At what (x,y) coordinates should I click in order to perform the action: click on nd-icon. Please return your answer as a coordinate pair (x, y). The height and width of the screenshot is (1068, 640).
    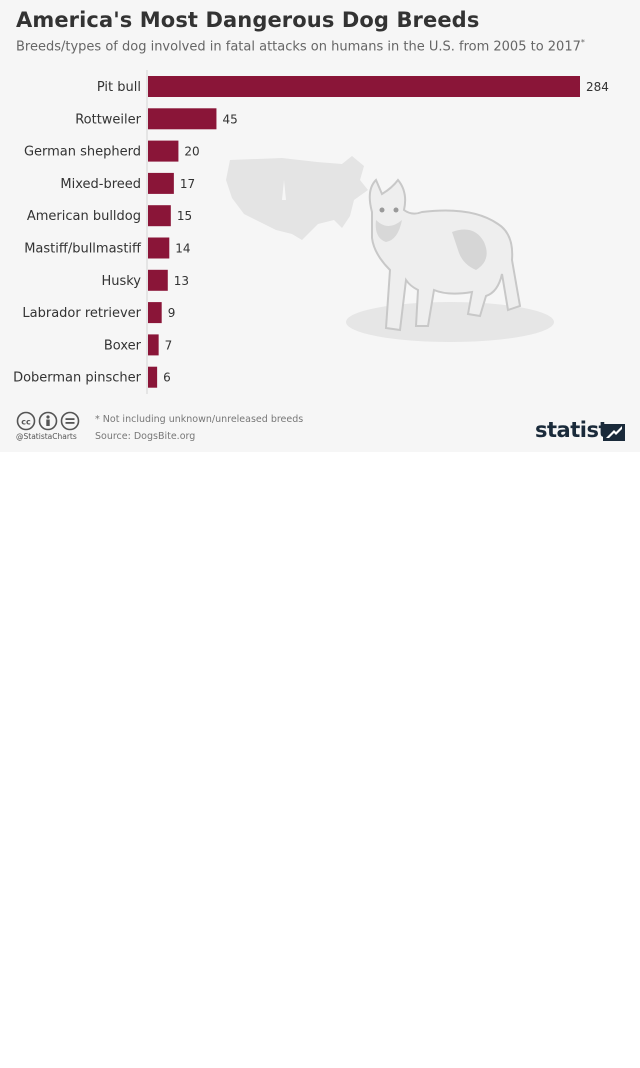
    Looking at the image, I should click on (70, 421).